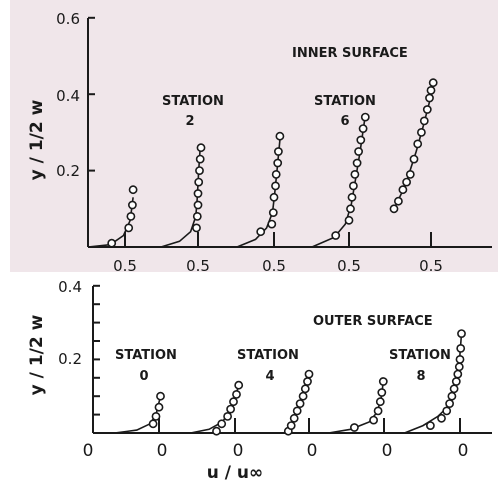  I want to click on inner-panel-label: INNER SURFACE, so click(350, 53).